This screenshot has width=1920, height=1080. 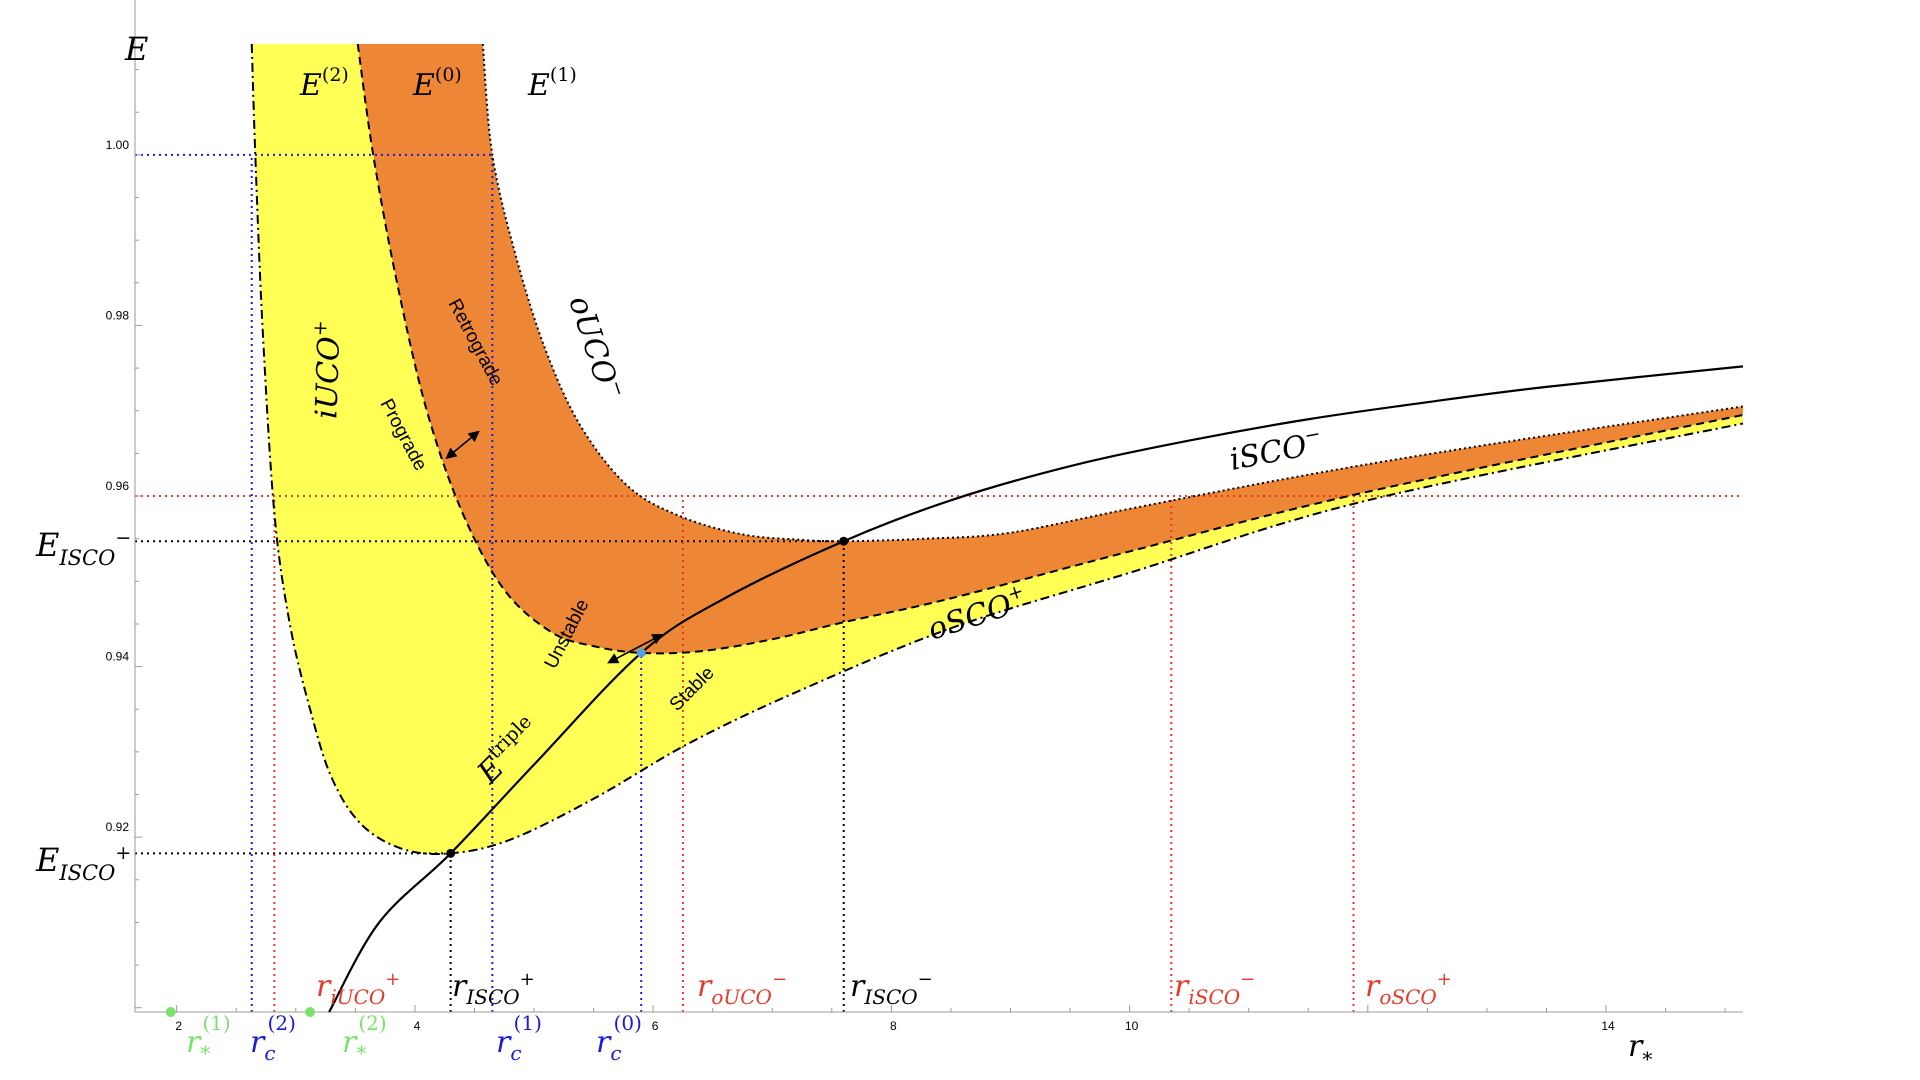 What do you see at coordinates (462, 445) in the screenshot?
I see `retro-prograde-arrow` at bounding box center [462, 445].